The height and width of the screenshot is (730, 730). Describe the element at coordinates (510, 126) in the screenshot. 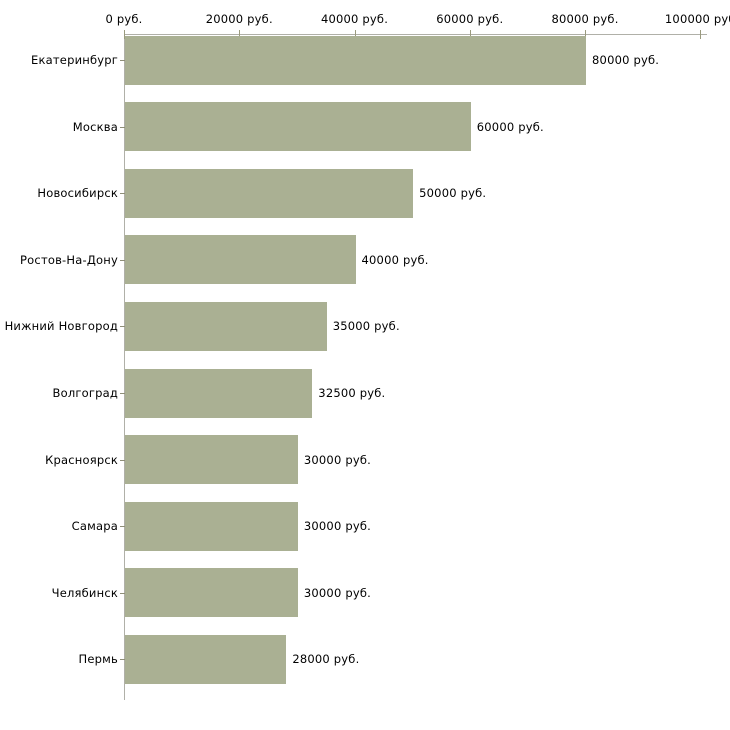

I see `bar-value-label: 60000 руб.` at that location.